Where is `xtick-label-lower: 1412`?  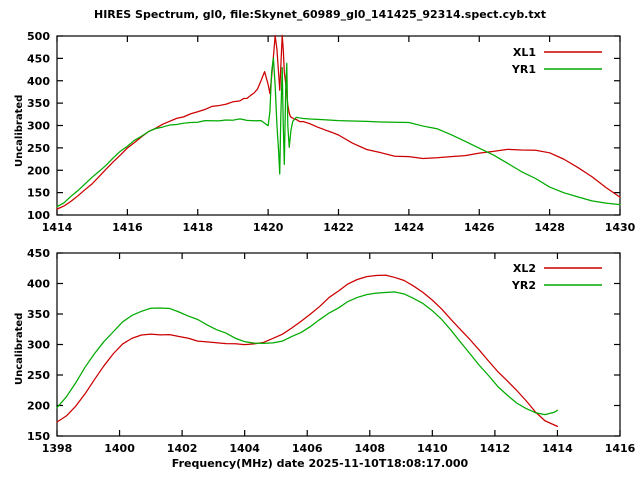 xtick-label-lower: 1412 is located at coordinates (495, 448).